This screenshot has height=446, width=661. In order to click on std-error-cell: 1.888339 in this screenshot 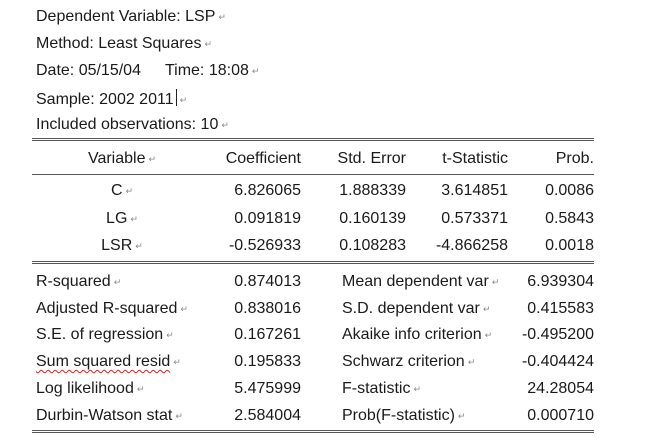, I will do `click(372, 190)`.